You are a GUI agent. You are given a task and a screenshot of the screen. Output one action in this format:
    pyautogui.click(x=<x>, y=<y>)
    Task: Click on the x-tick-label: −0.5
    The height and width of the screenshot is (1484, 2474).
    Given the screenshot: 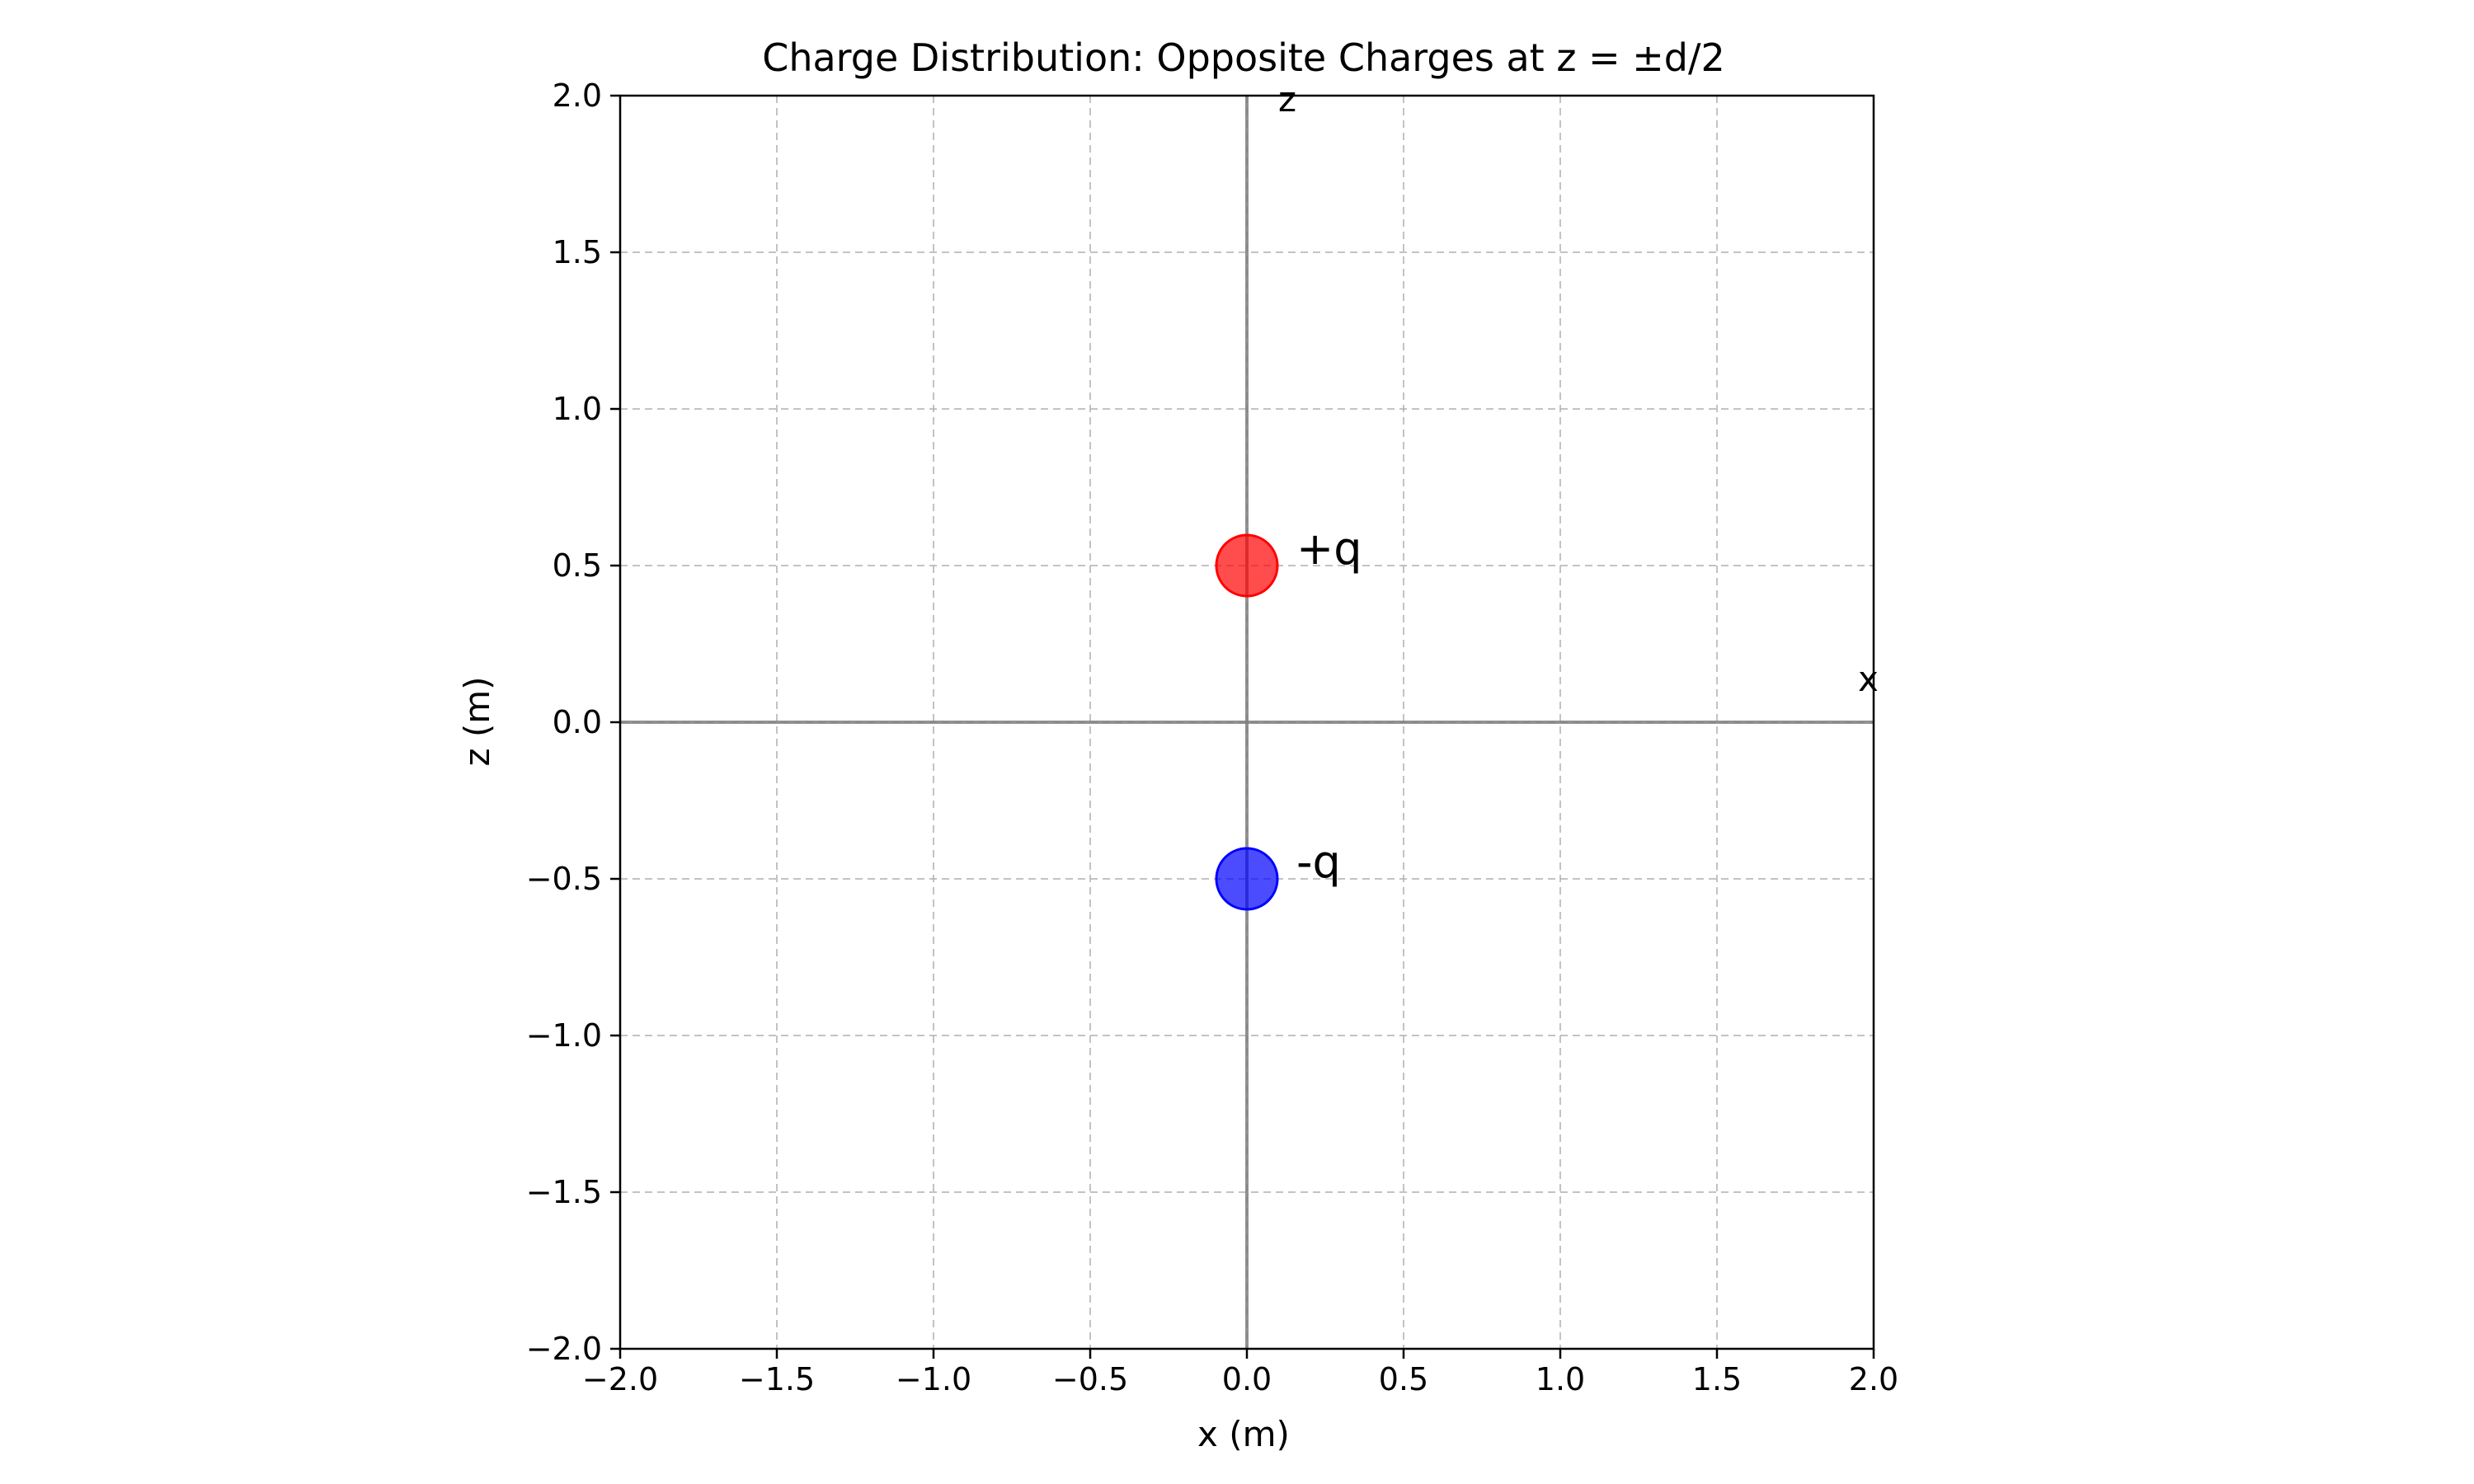 What is the action you would take?
    pyautogui.click(x=1090, y=1379)
    